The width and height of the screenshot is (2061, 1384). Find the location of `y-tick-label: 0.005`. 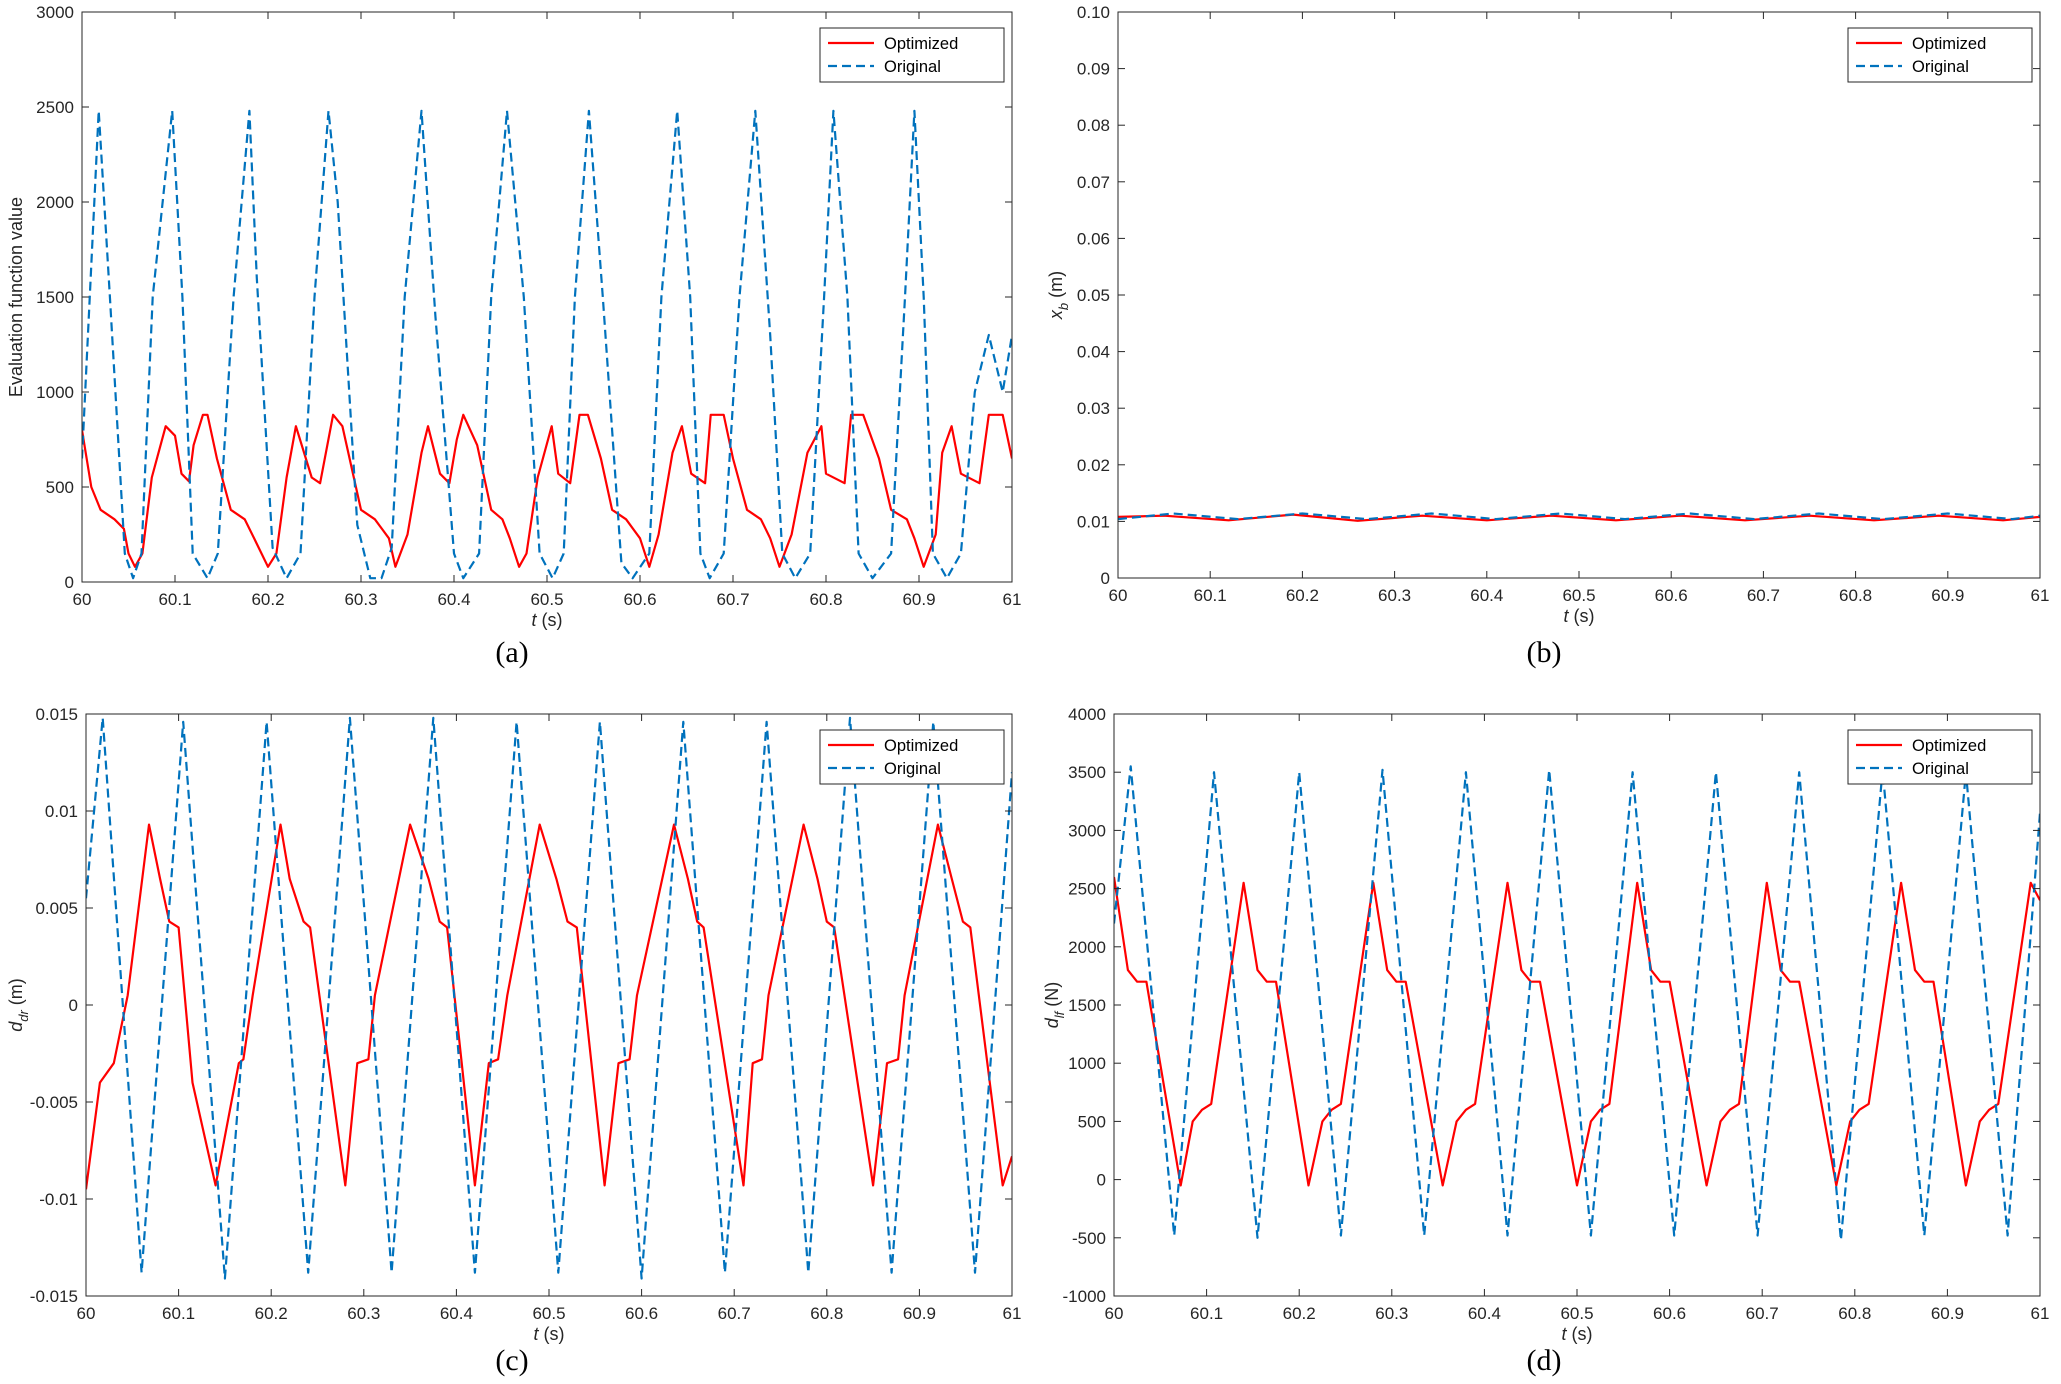

y-tick-label: 0.005 is located at coordinates (56, 908).